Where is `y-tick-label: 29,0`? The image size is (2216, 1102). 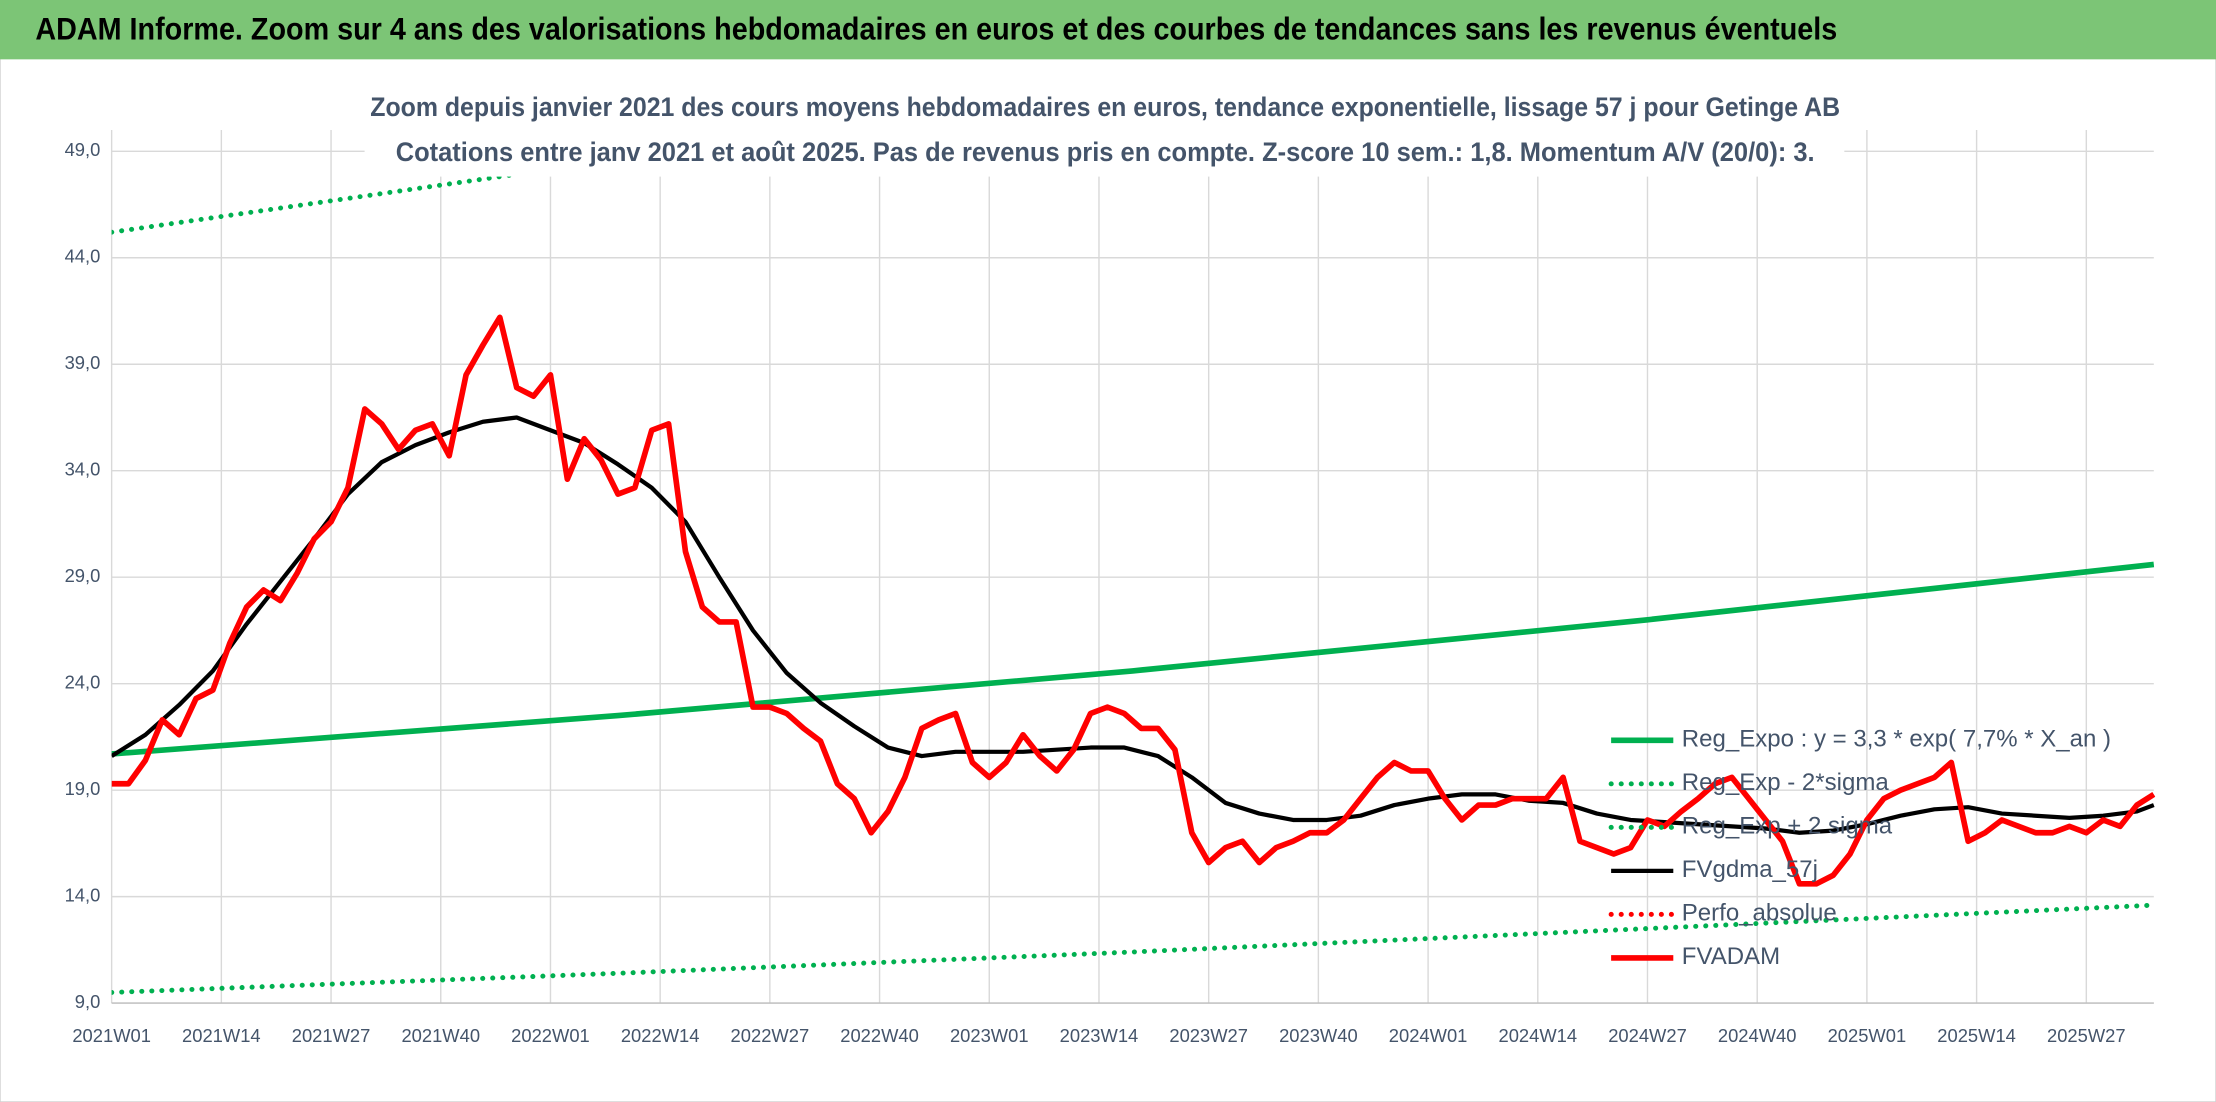 y-tick-label: 29,0 is located at coordinates (83, 575).